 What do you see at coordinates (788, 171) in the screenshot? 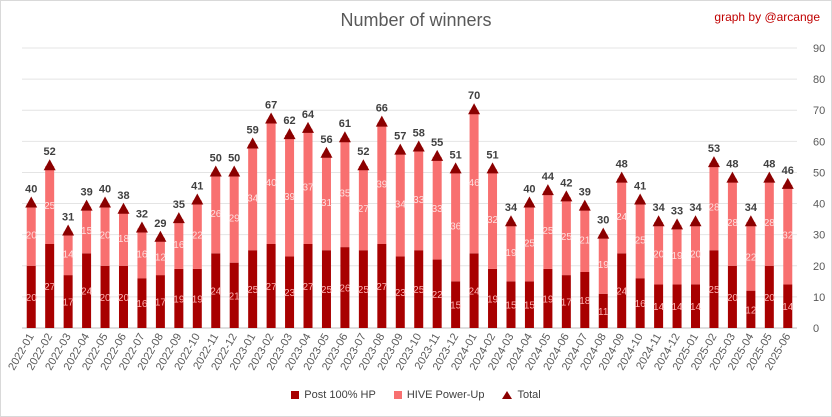
I see `label-total-2025-06: 46` at bounding box center [788, 171].